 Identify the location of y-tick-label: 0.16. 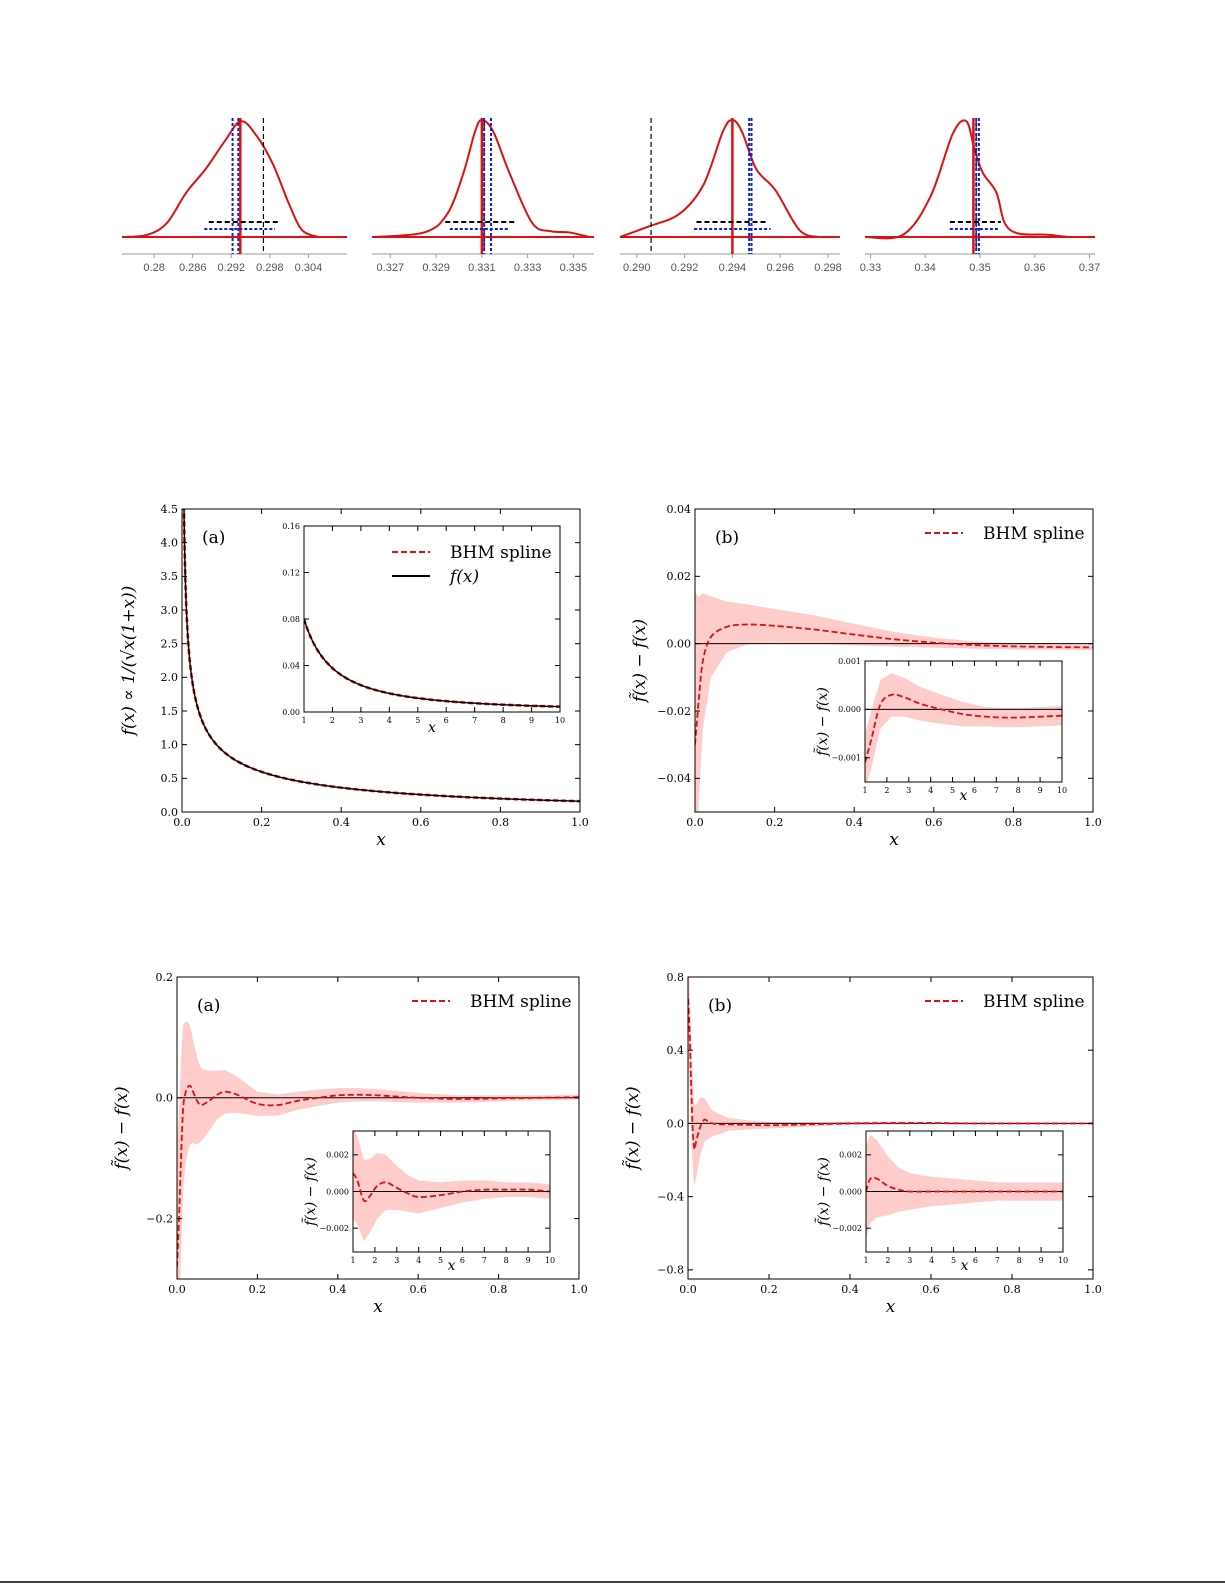
(291, 526).